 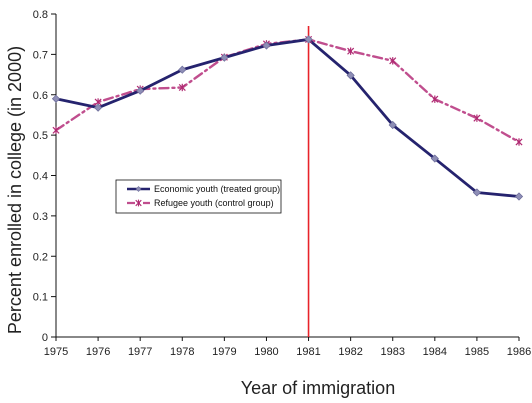 I want to click on x-tick-label: 1985, so click(x=477, y=352).